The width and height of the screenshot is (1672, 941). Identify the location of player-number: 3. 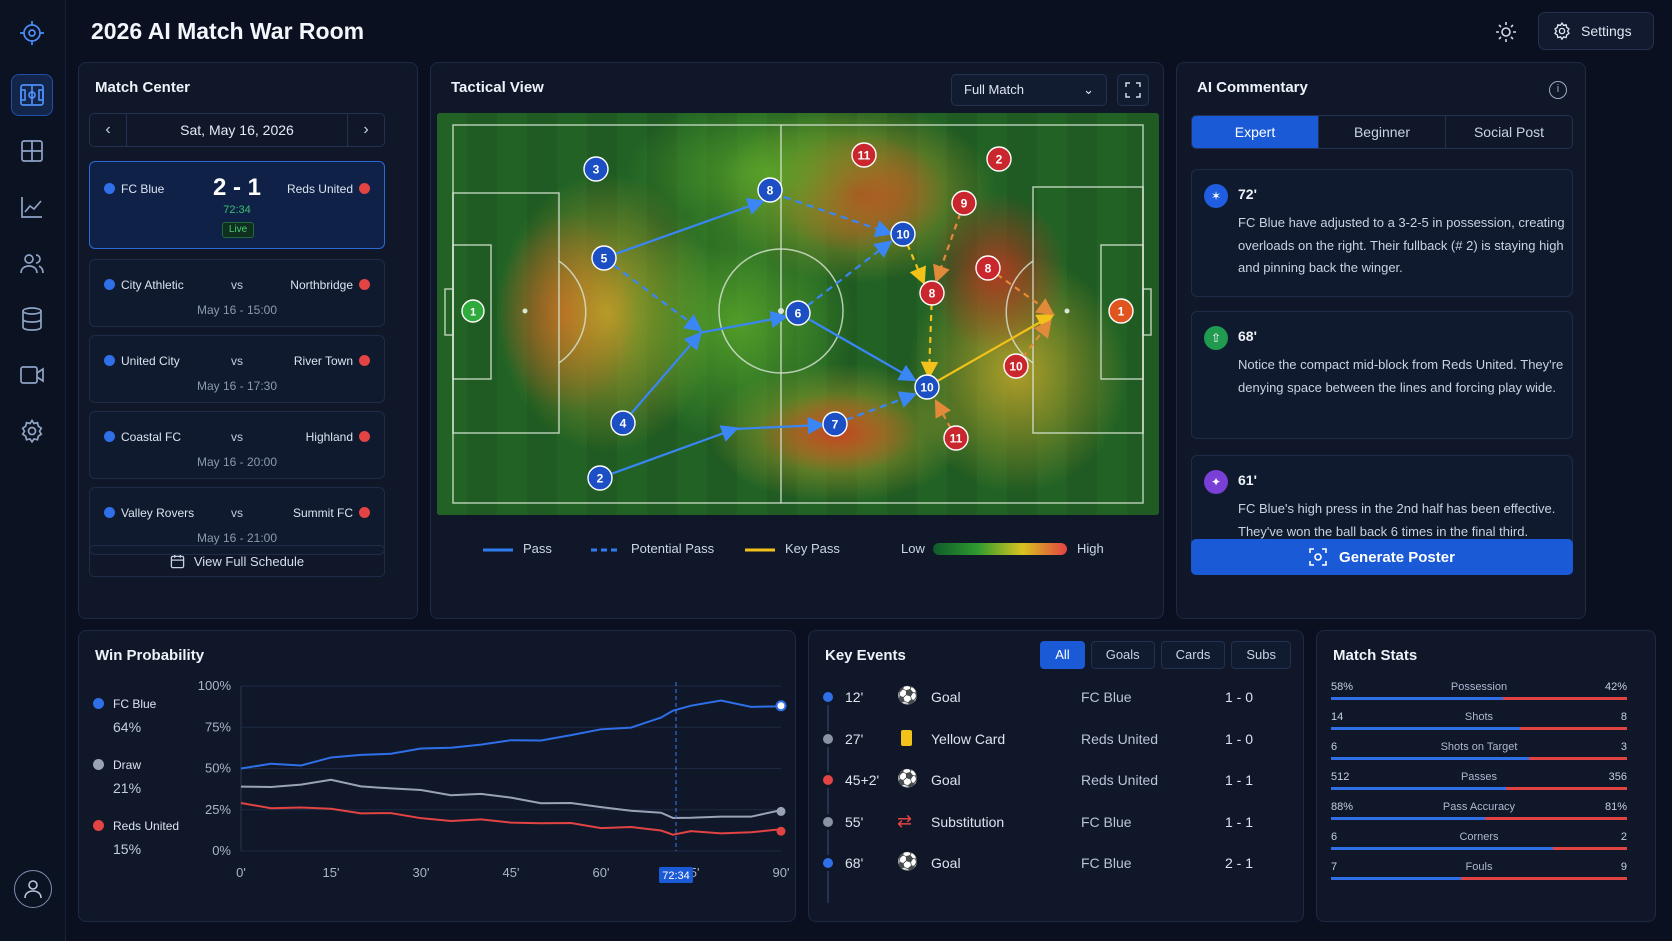
(596, 170).